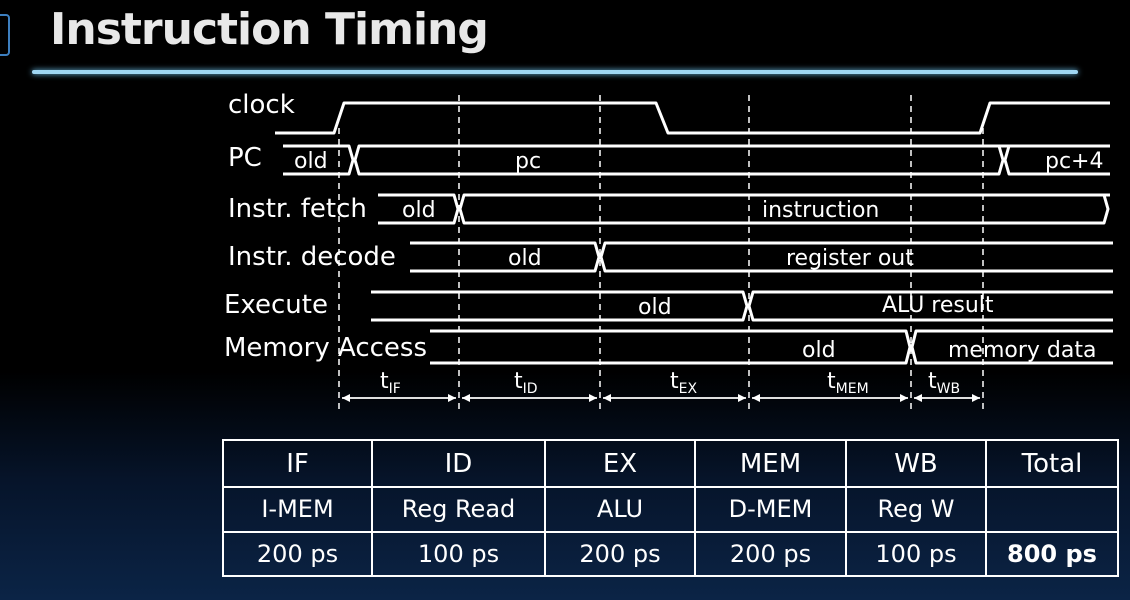 The height and width of the screenshot is (600, 1130). What do you see at coordinates (1052, 463) in the screenshot?
I see `header-cell-total: Total` at bounding box center [1052, 463].